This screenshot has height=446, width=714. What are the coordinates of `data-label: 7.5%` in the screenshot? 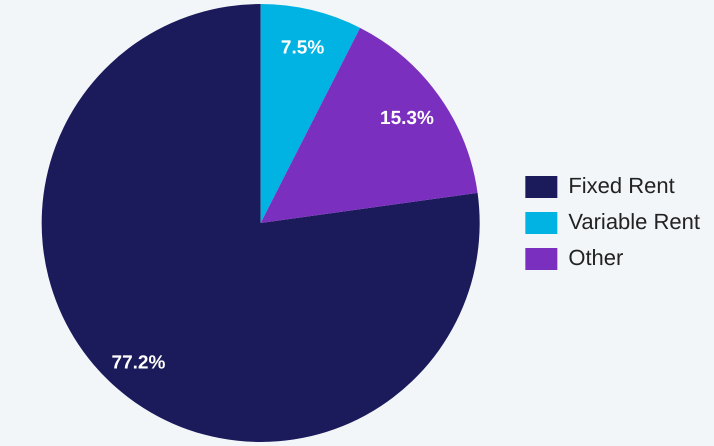 It's located at (302, 48).